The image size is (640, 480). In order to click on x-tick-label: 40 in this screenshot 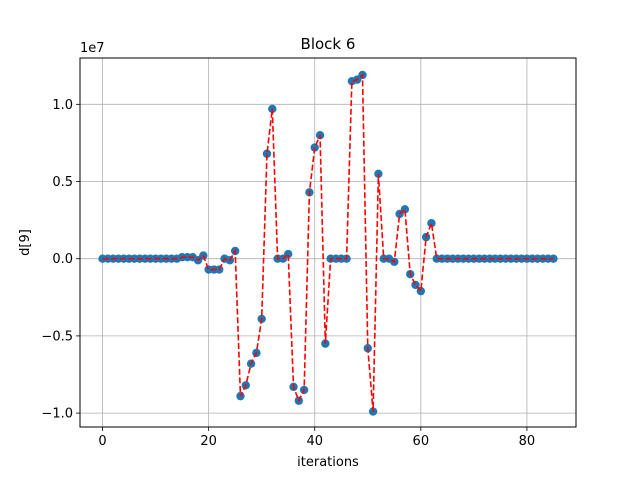, I will do `click(314, 441)`.